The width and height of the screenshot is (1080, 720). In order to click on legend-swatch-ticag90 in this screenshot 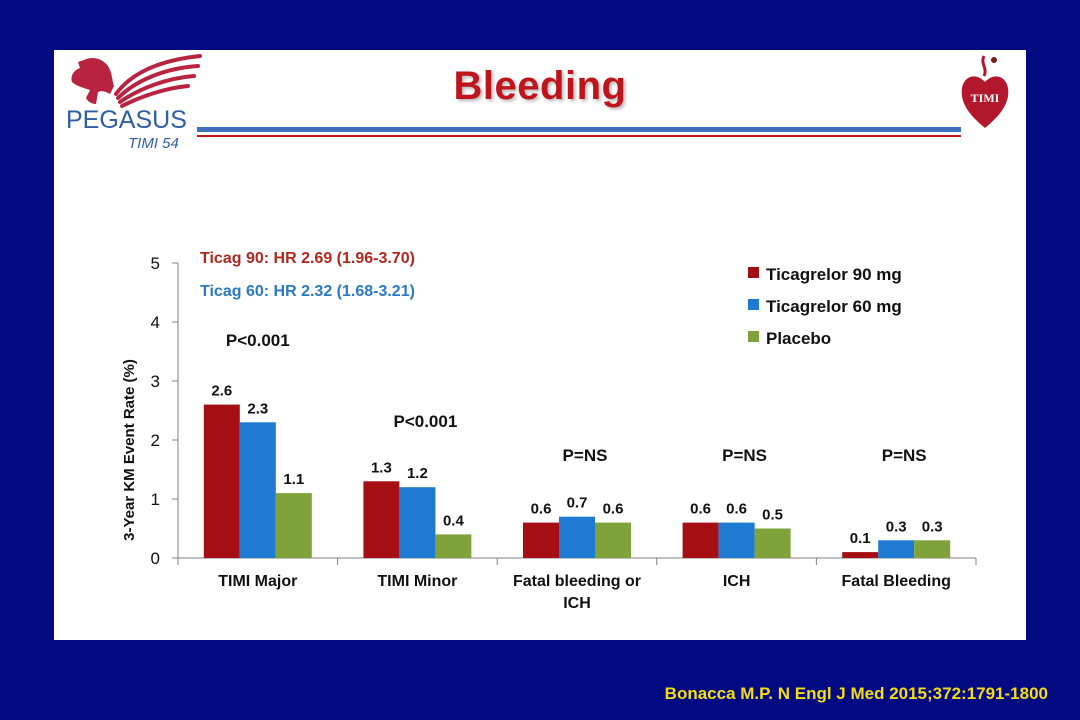, I will do `click(753, 272)`.